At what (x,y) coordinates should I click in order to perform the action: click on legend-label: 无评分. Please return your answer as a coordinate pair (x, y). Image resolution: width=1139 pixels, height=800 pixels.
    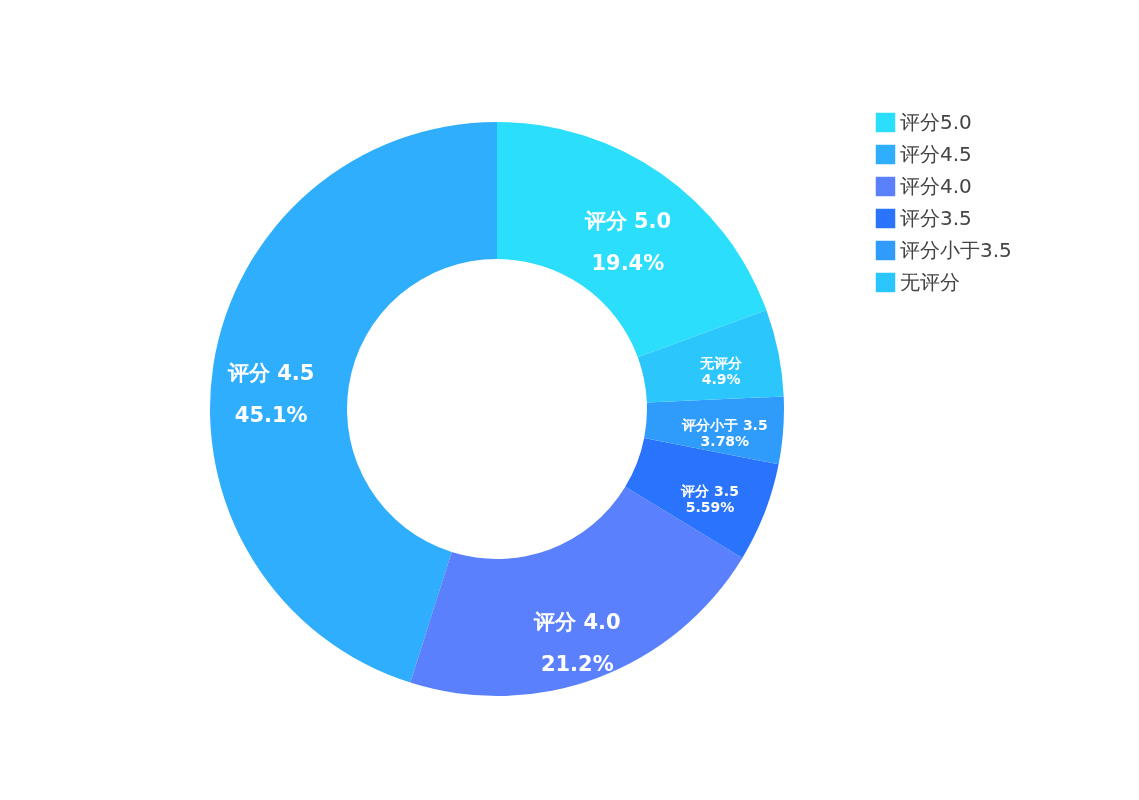
    Looking at the image, I should click on (930, 281).